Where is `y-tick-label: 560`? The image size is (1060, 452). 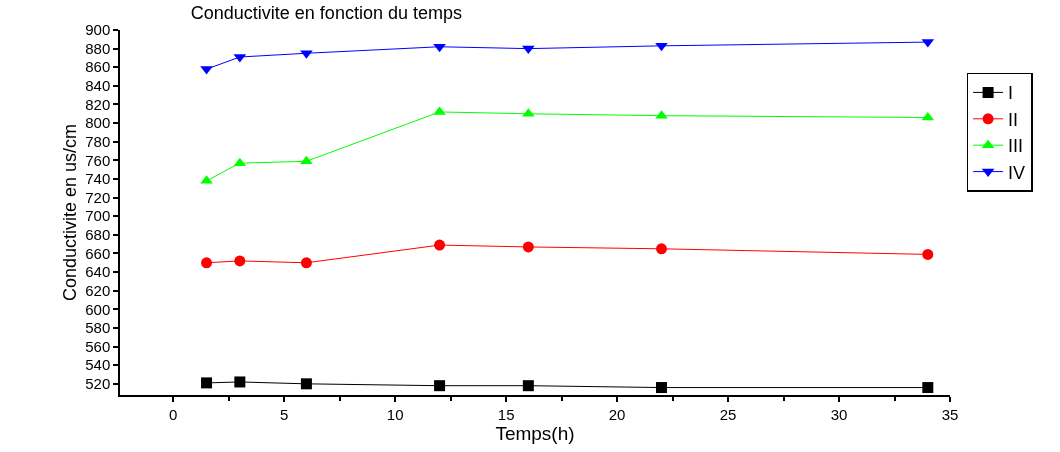
y-tick-label: 560 is located at coordinates (98, 346).